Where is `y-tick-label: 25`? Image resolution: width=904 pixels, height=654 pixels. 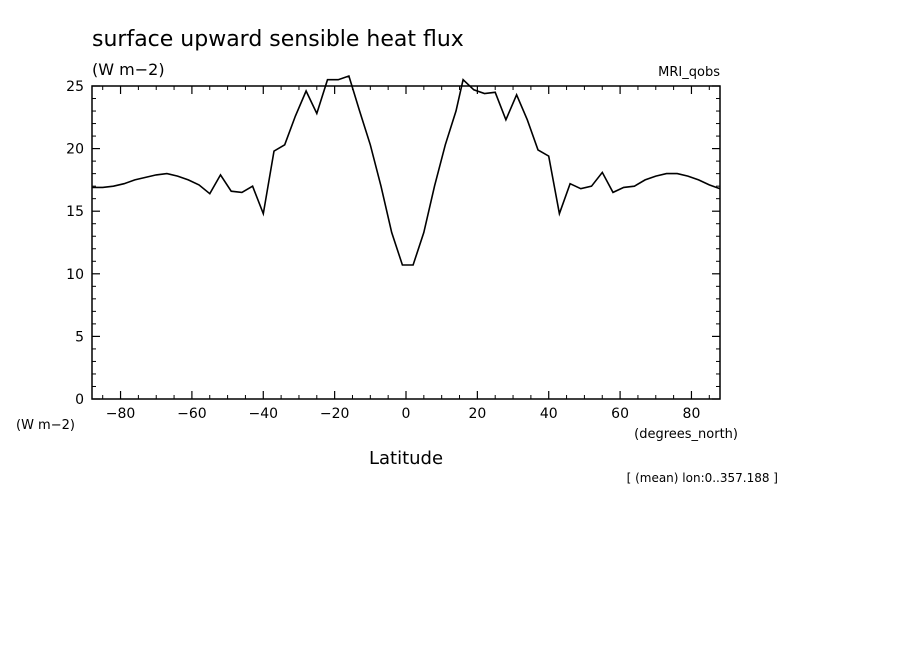
y-tick-label: 25 is located at coordinates (75, 87).